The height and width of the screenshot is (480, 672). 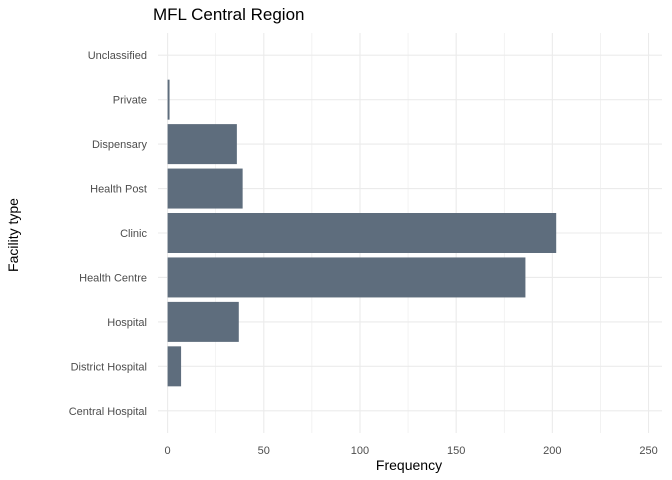 What do you see at coordinates (264, 451) in the screenshot?
I see `x-tick-label: 50` at bounding box center [264, 451].